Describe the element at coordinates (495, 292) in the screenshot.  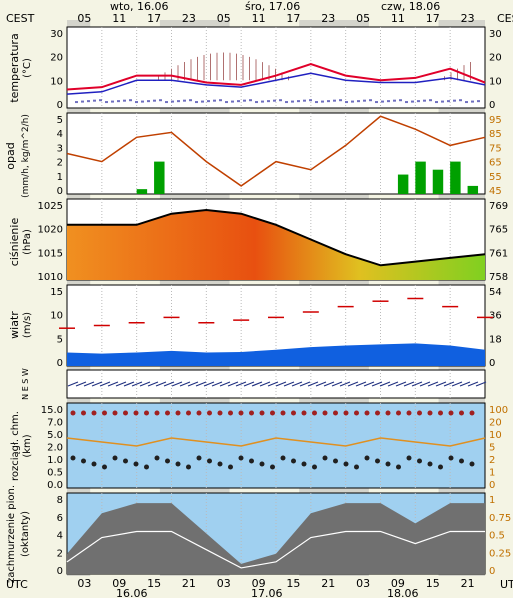
I see `ytick-right-wind-3: 54` at that location.